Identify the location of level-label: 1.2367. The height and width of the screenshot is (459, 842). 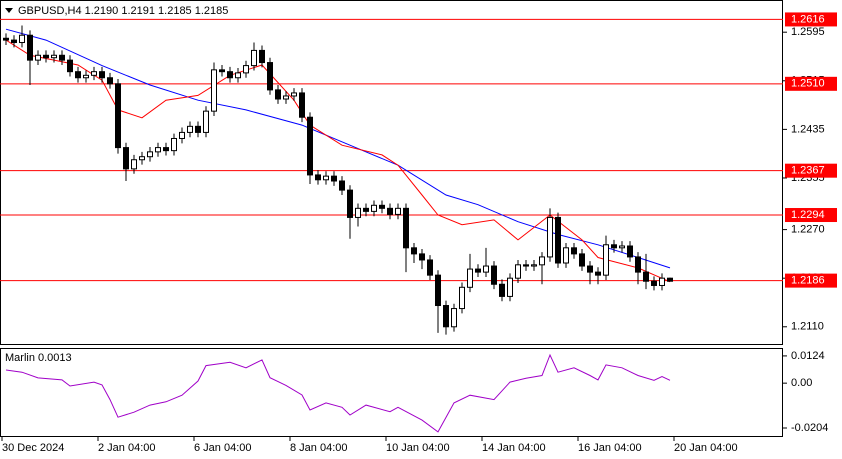
(808, 171).